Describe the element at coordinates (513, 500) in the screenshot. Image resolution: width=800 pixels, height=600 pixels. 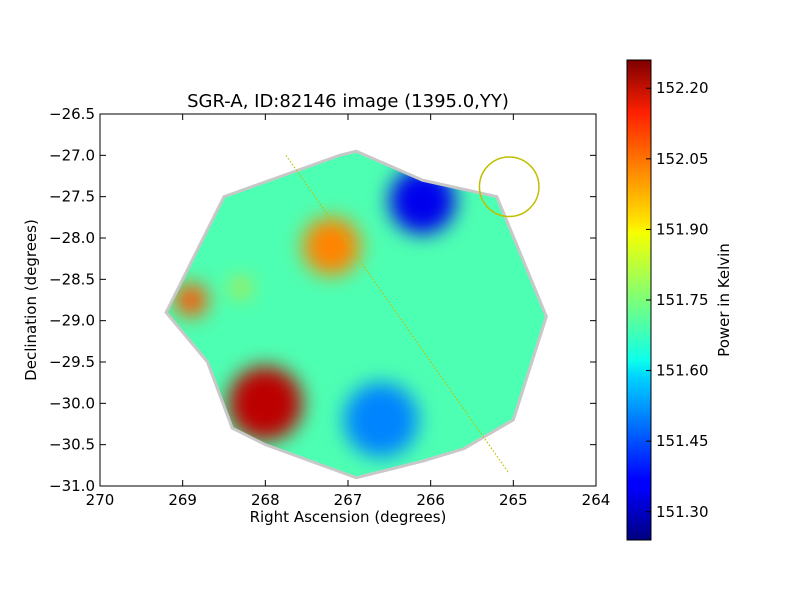
I see `x-tick-label: 265` at that location.